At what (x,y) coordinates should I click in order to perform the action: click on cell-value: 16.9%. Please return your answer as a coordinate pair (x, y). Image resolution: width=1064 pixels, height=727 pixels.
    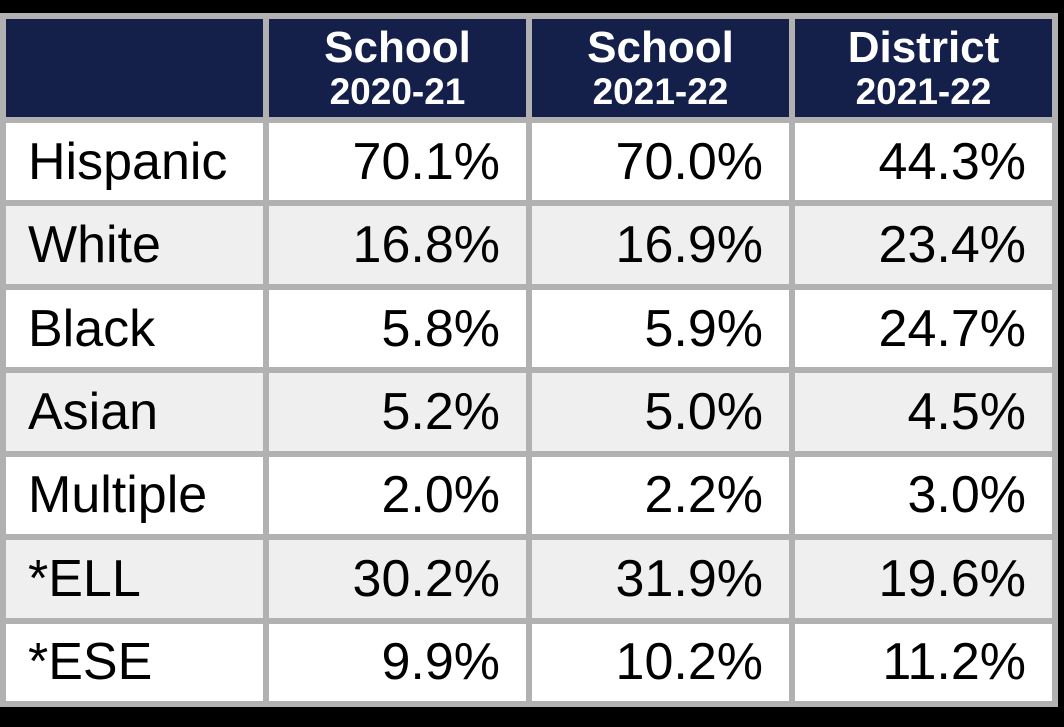
    Looking at the image, I should click on (660, 245).